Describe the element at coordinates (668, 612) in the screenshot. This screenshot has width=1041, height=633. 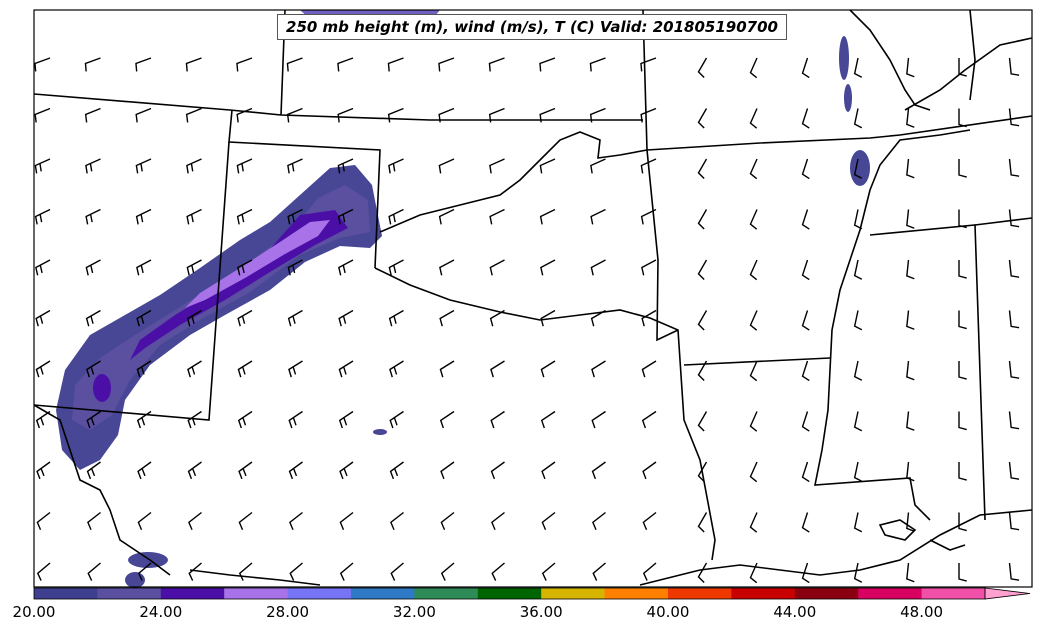
I see `colorbar-tick-label: 40.00` at that location.